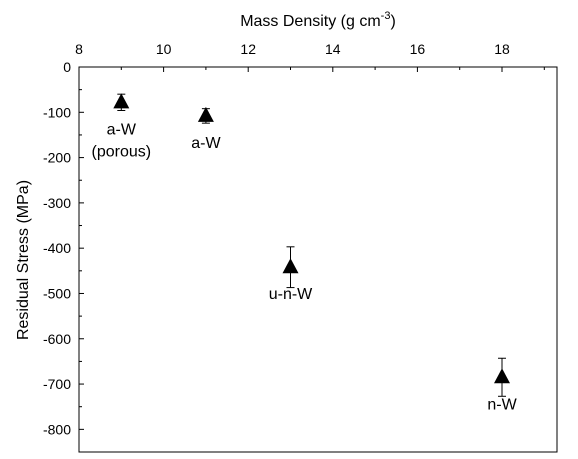 This screenshot has width=578, height=459. Describe the element at coordinates (57, 203) in the screenshot. I see `y-tick-label: -300` at that location.